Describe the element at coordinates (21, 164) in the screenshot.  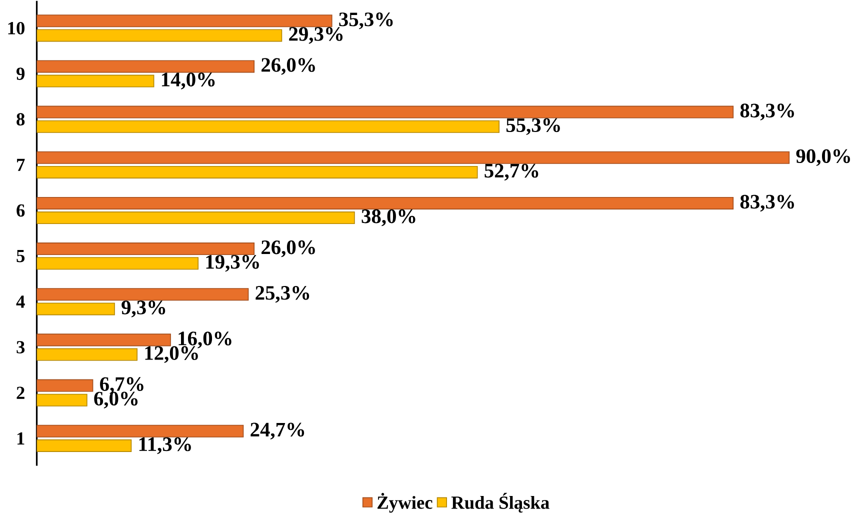
I see `y-tick-label: 7` at that location.